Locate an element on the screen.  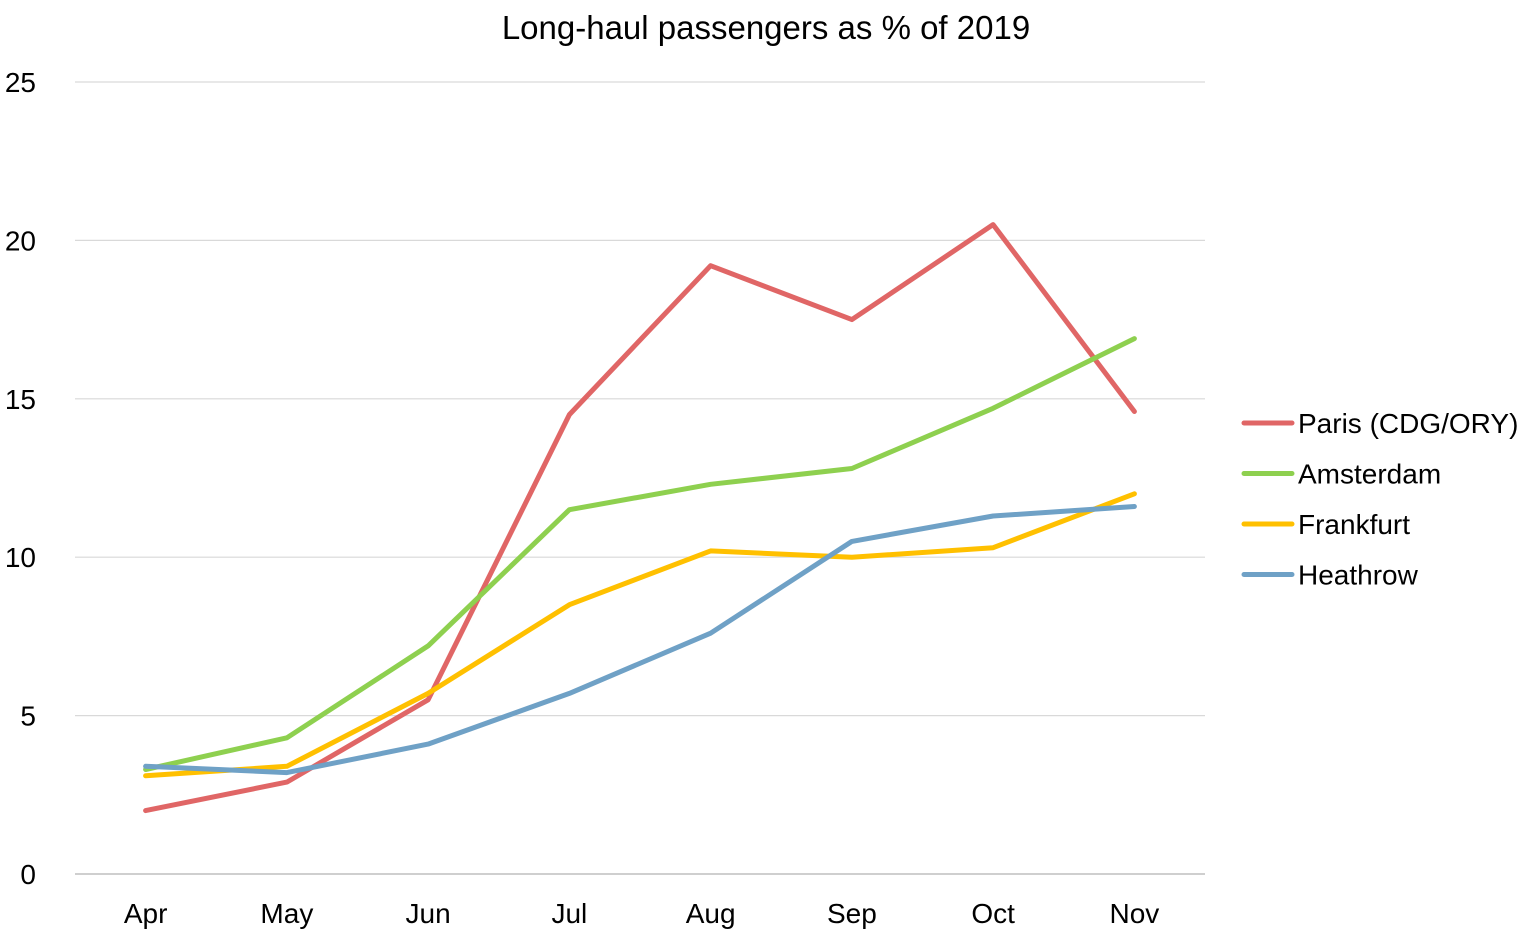
legend-label: Frankfurt is located at coordinates (1354, 524).